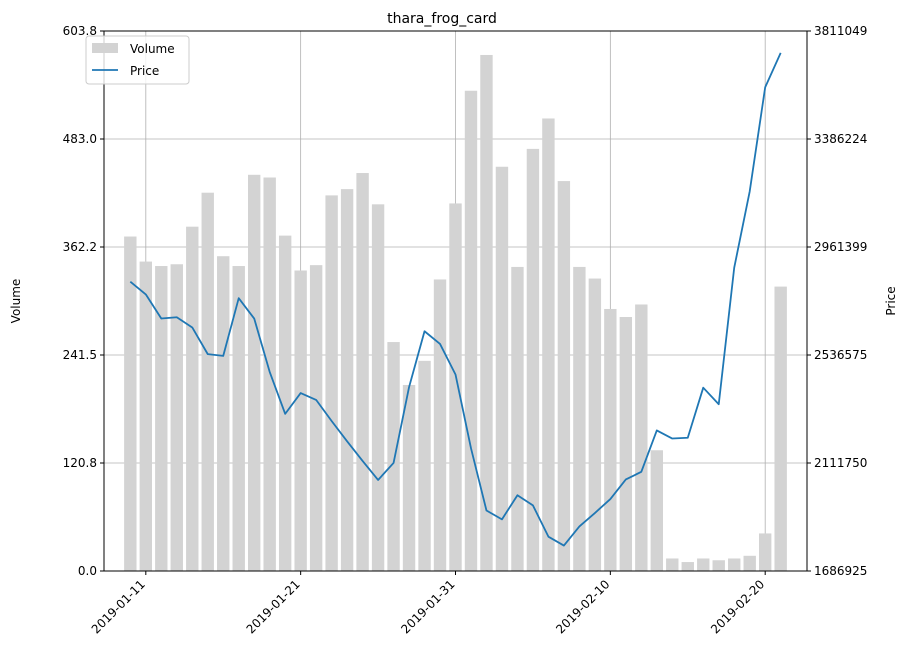 The height and width of the screenshot is (657, 907). Describe the element at coordinates (840, 463) in the screenshot. I see `y-right-tick-label: 2111750` at that location.